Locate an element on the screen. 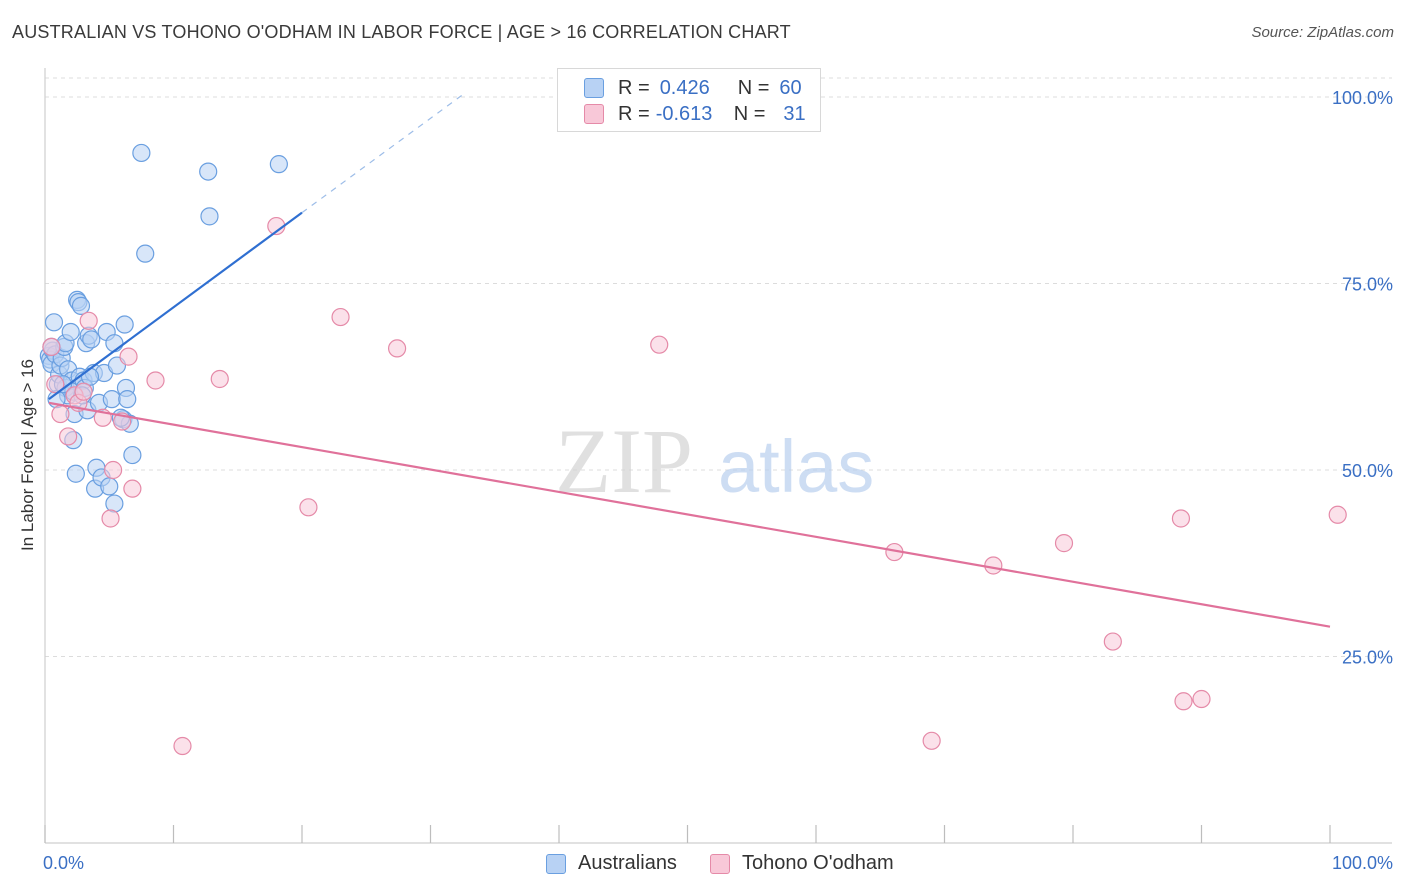  legend-n-value: 60 is located at coordinates (790, 87).